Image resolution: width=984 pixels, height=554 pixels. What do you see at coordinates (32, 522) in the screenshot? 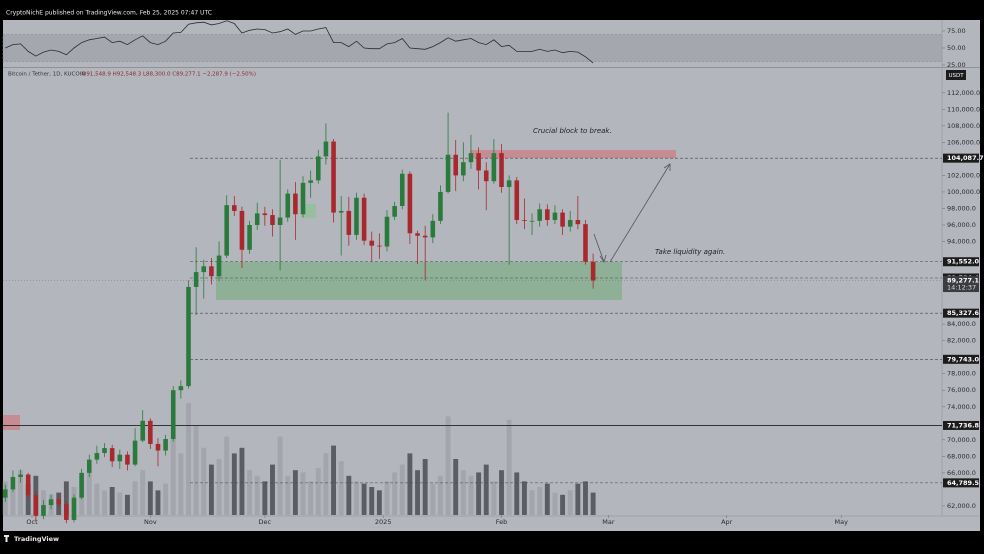
I see `x-tick-label: Oct` at bounding box center [32, 522].